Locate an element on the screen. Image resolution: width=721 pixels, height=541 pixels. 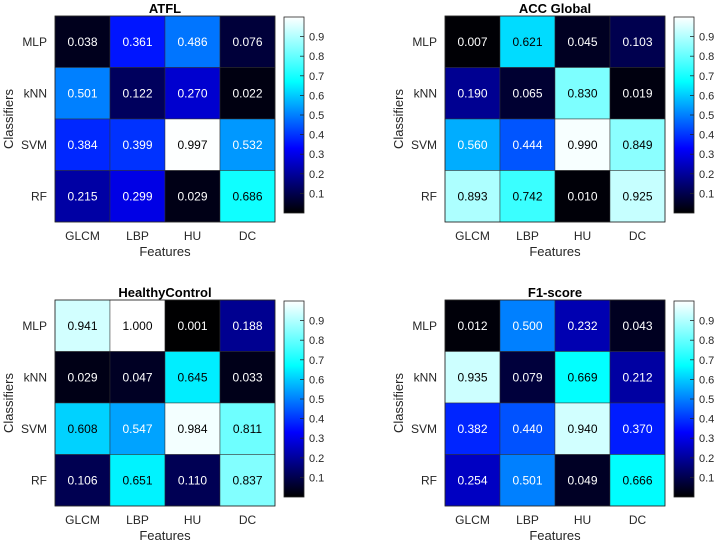
cell-value-label: 0.837 is located at coordinates (247, 480).